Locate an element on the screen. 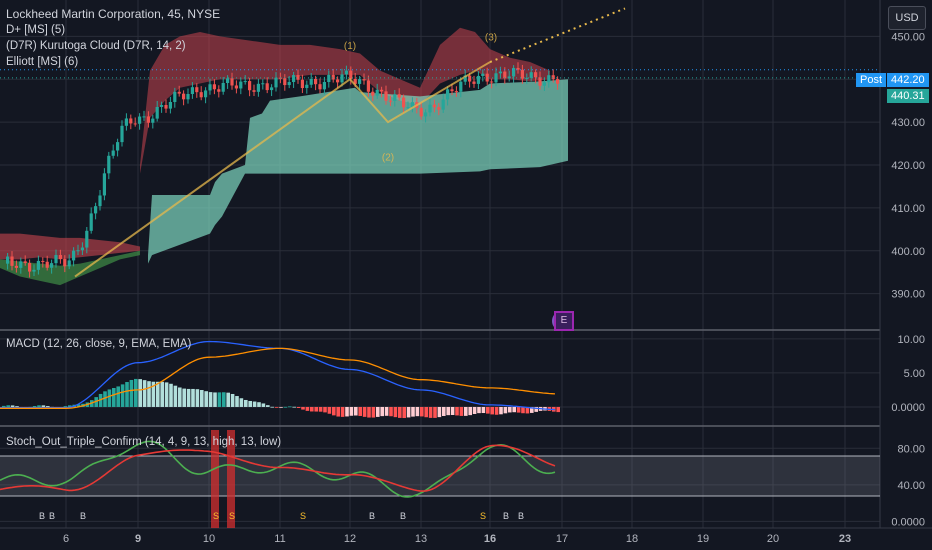 Image resolution: width=932 pixels, height=550 pixels. post-label: Post is located at coordinates (871, 80).